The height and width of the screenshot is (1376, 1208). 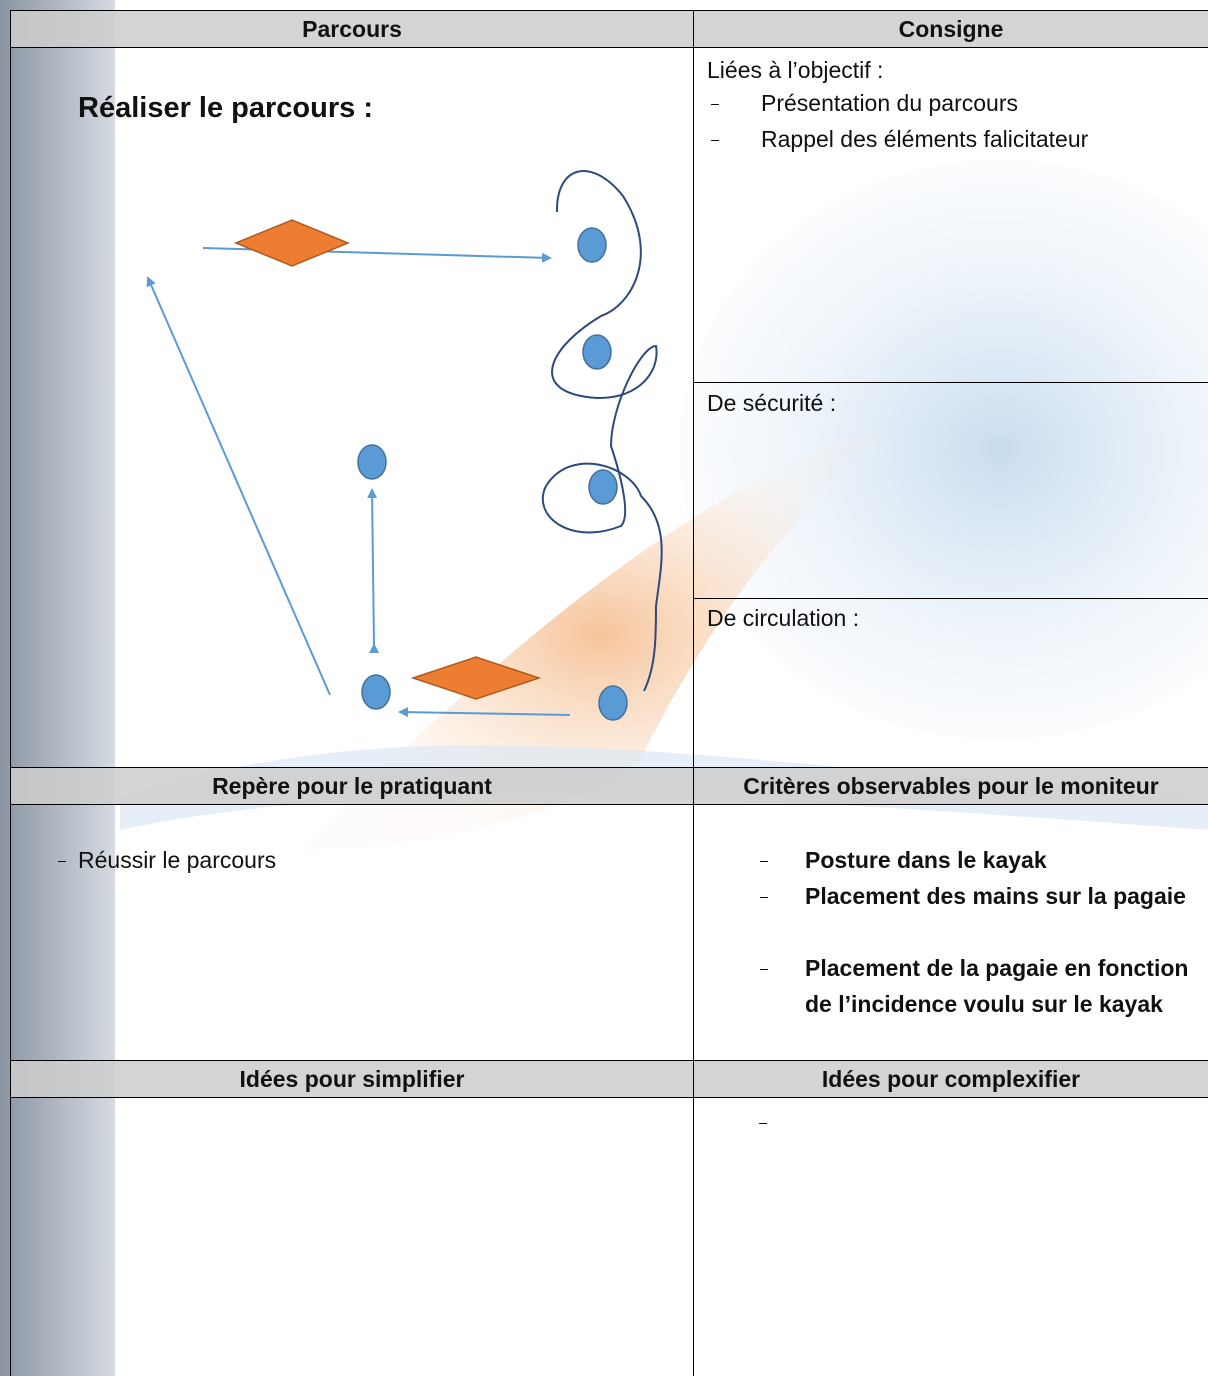 I want to click on section-title: De sécurité :, so click(x=772, y=403).